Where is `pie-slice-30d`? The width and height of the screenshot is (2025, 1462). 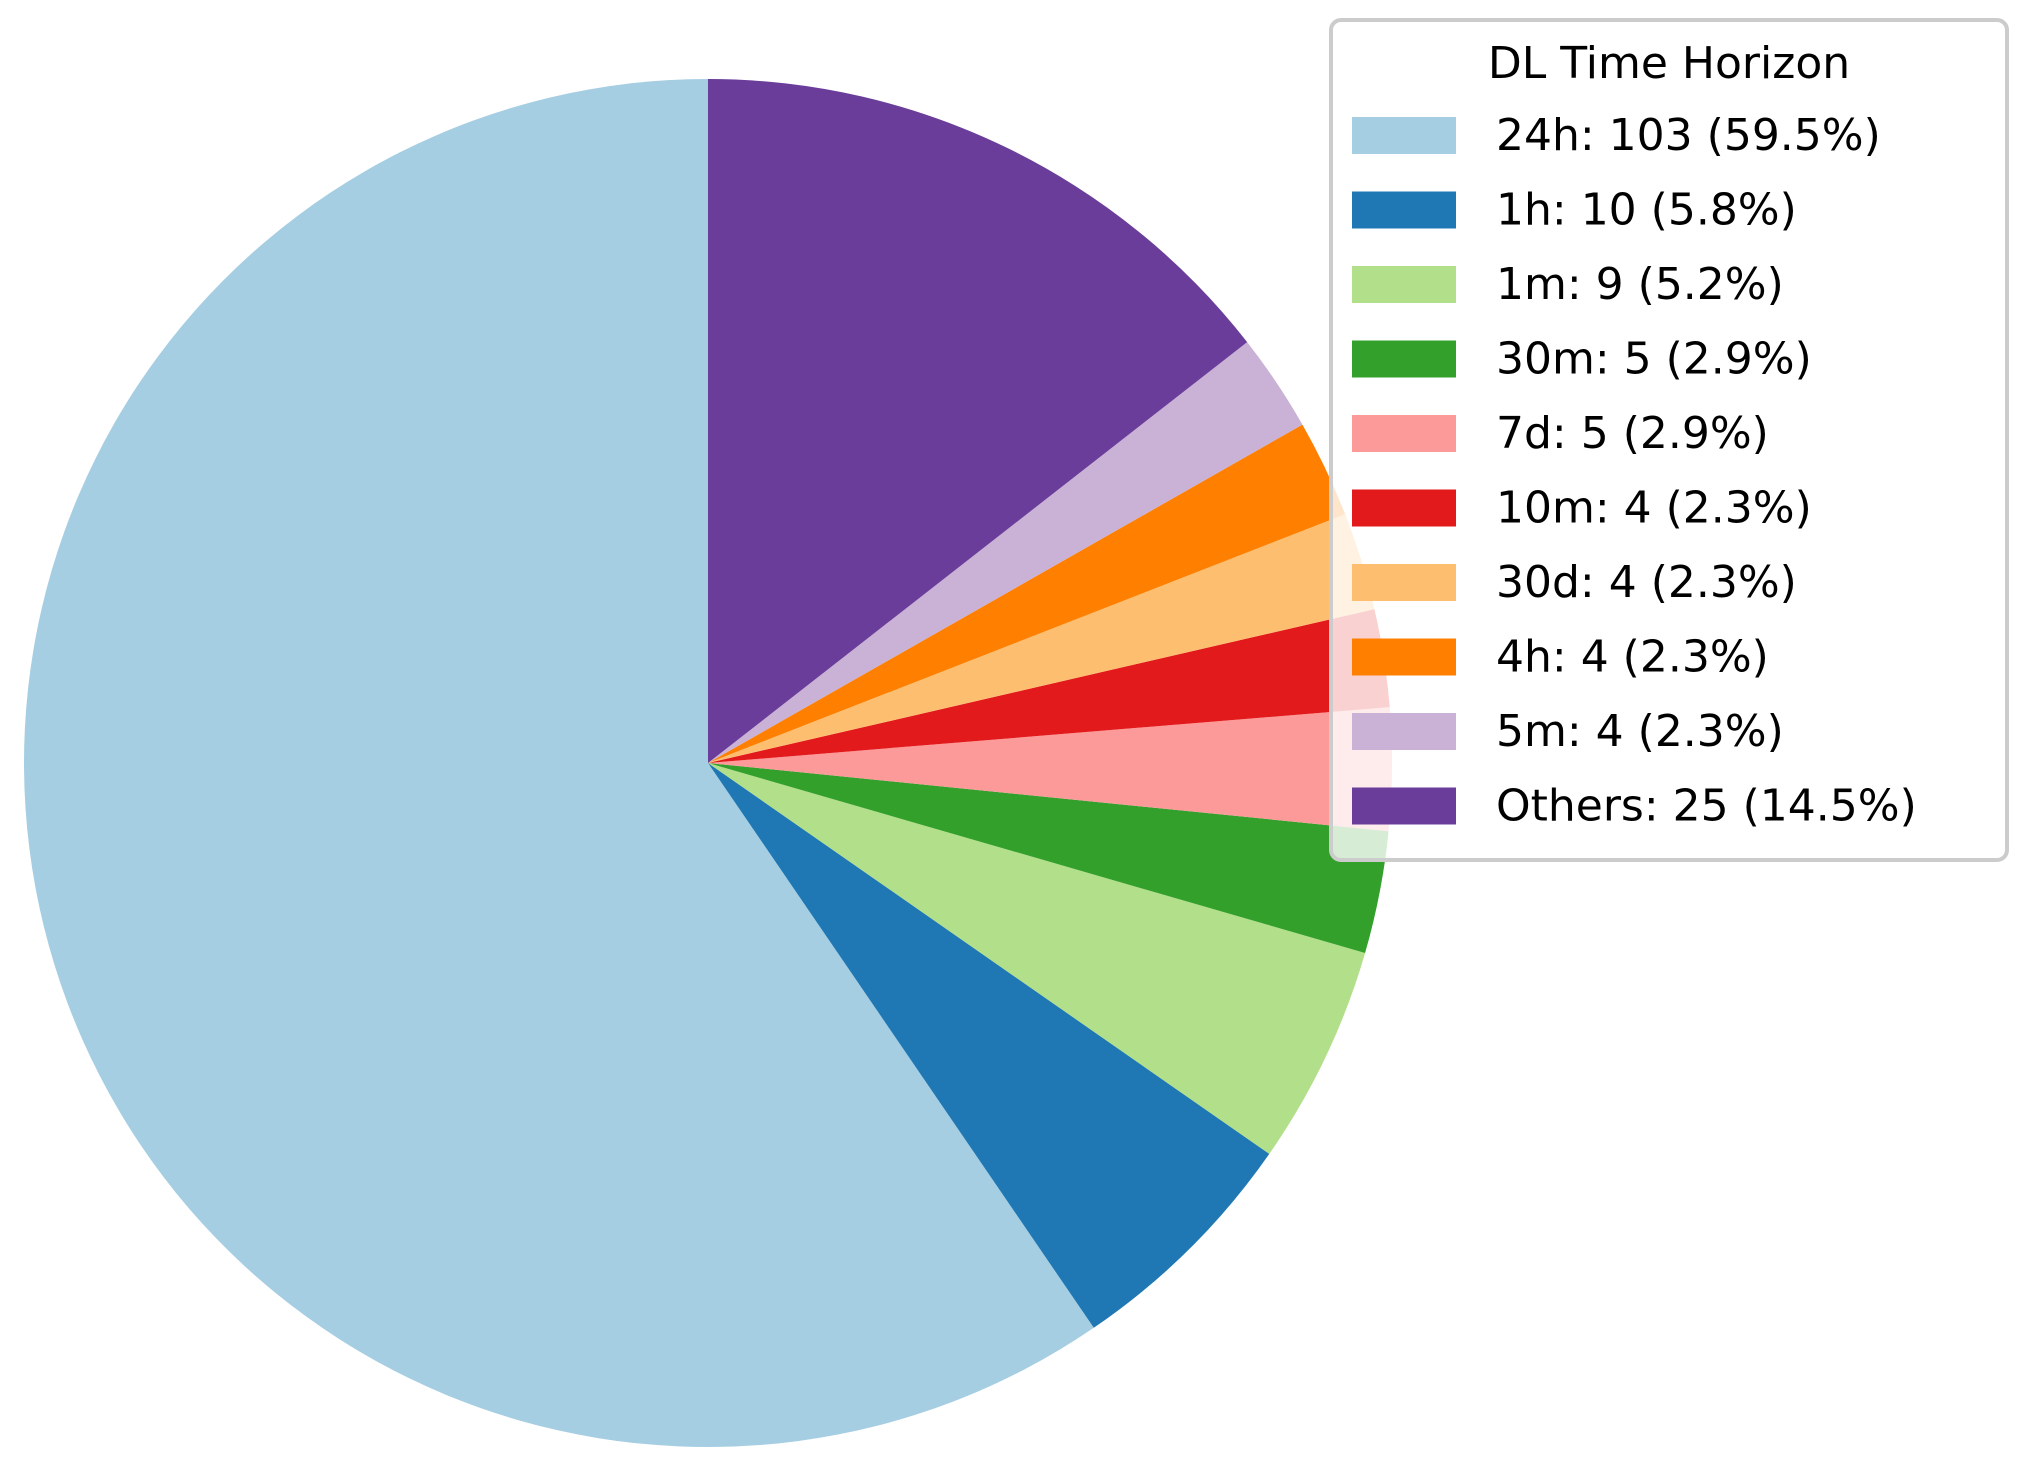 pie-slice-30d is located at coordinates (1041, 638).